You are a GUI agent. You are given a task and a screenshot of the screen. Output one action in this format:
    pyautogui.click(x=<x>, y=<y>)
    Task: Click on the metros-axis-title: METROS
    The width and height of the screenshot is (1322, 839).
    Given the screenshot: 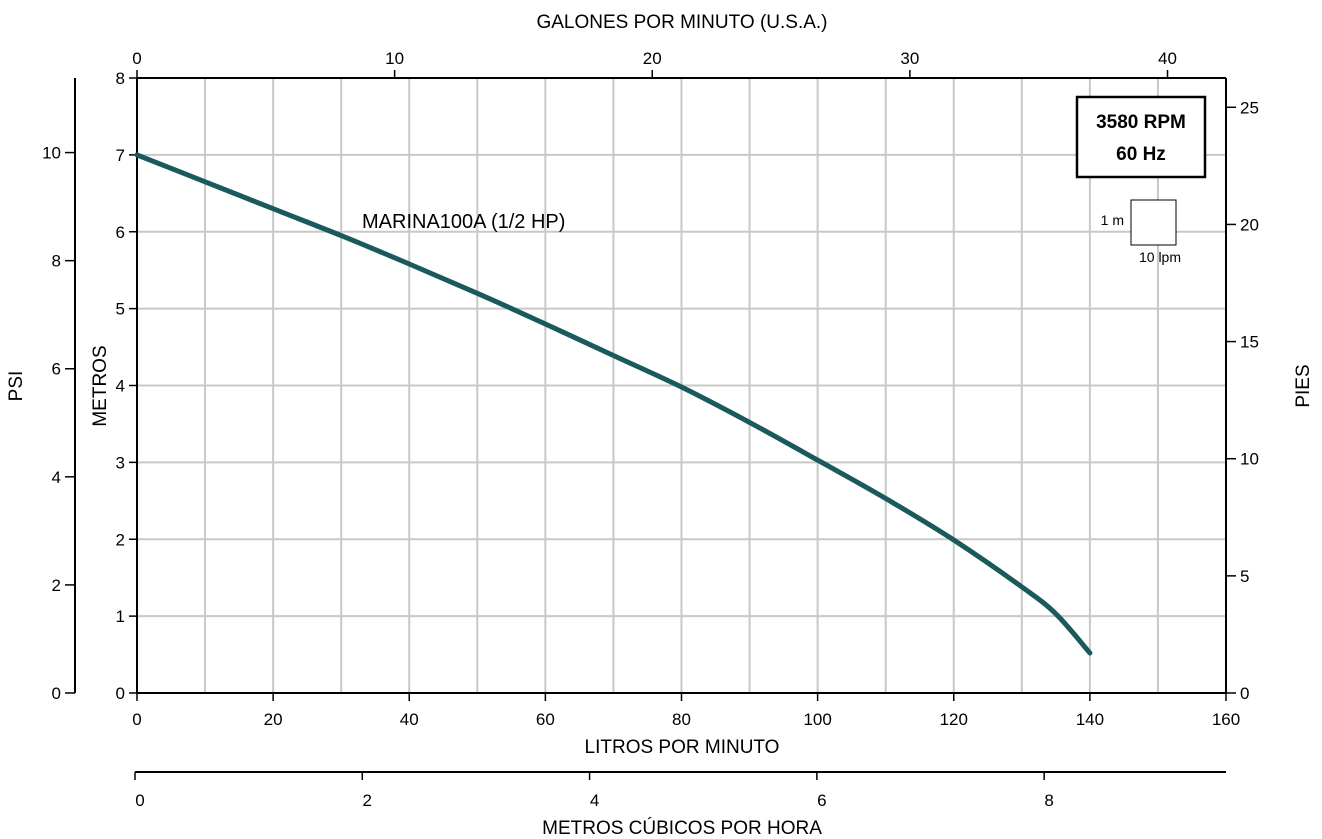 What is the action you would take?
    pyautogui.click(x=100, y=385)
    